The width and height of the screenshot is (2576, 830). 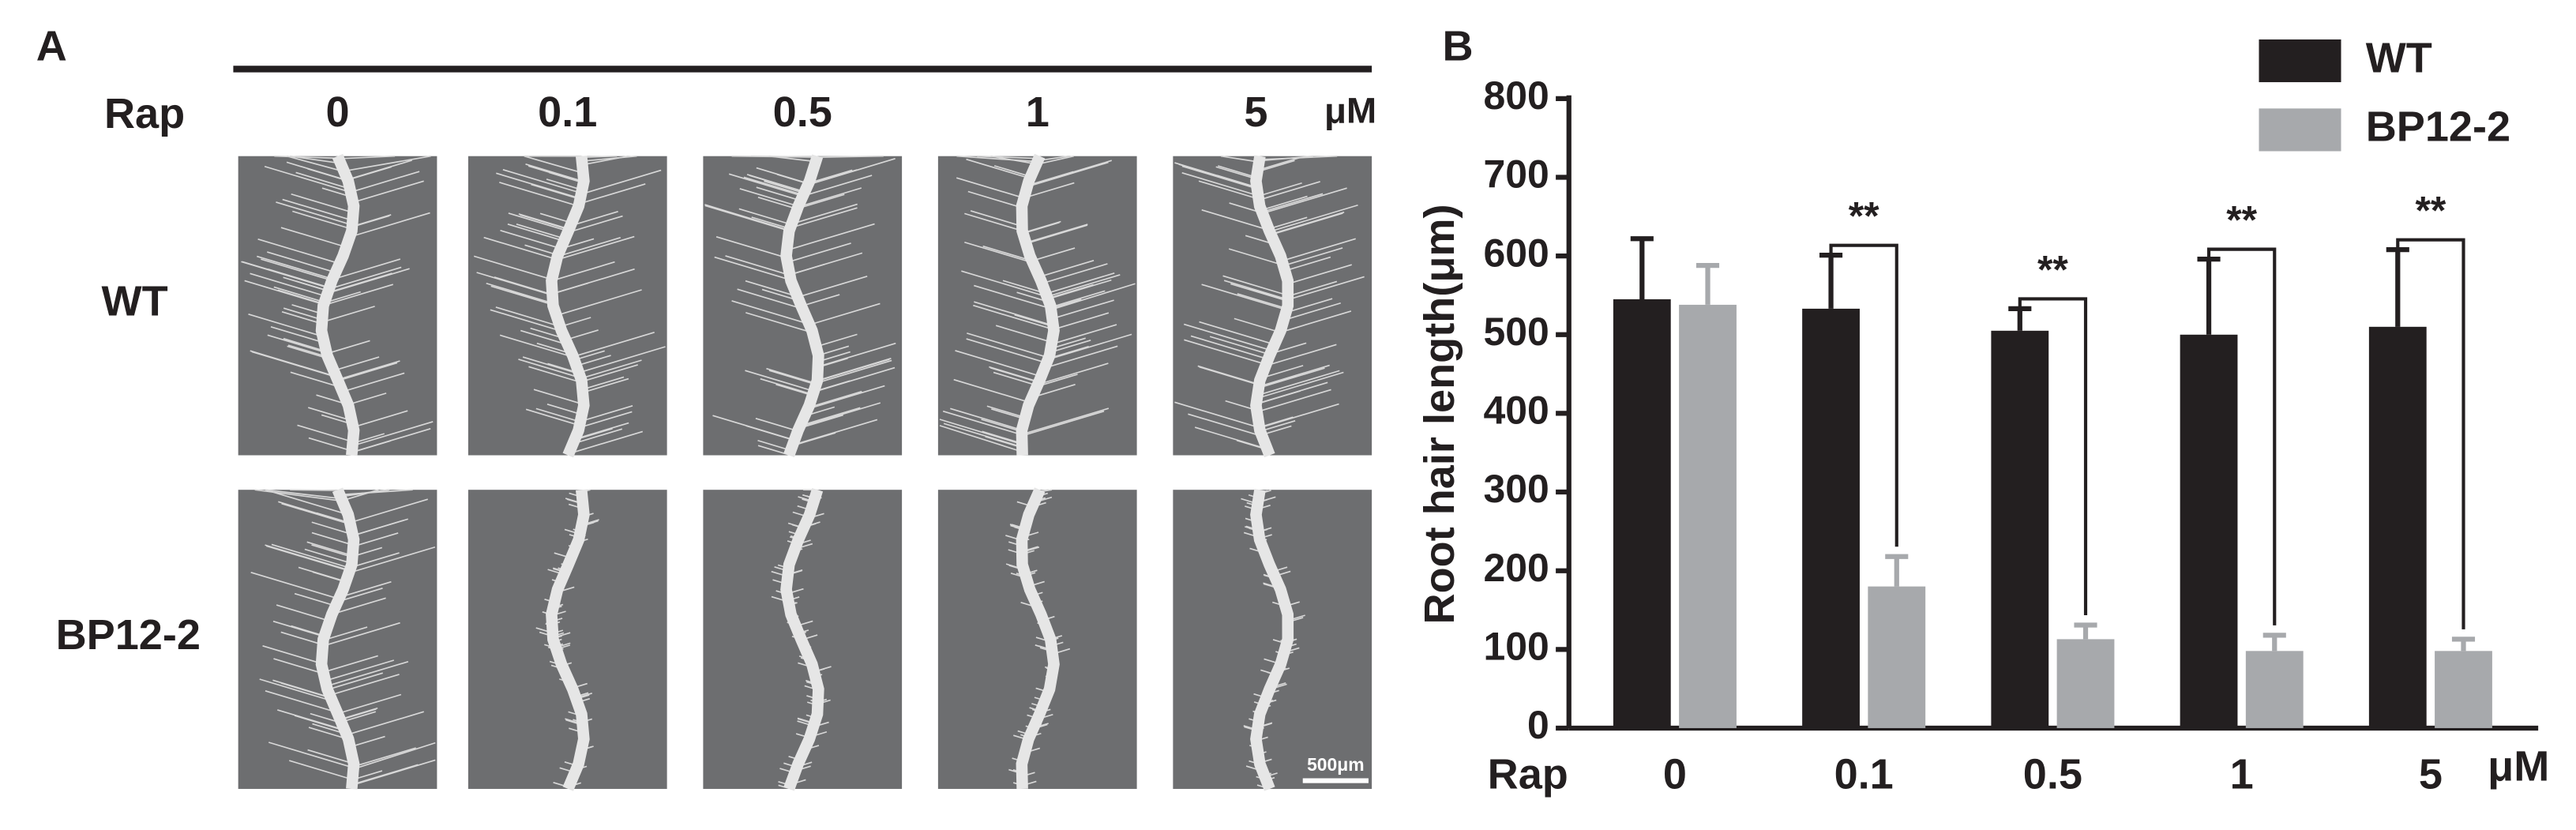 What do you see at coordinates (2518, 766) in the screenshot?
I see `x-unit: μM` at bounding box center [2518, 766].